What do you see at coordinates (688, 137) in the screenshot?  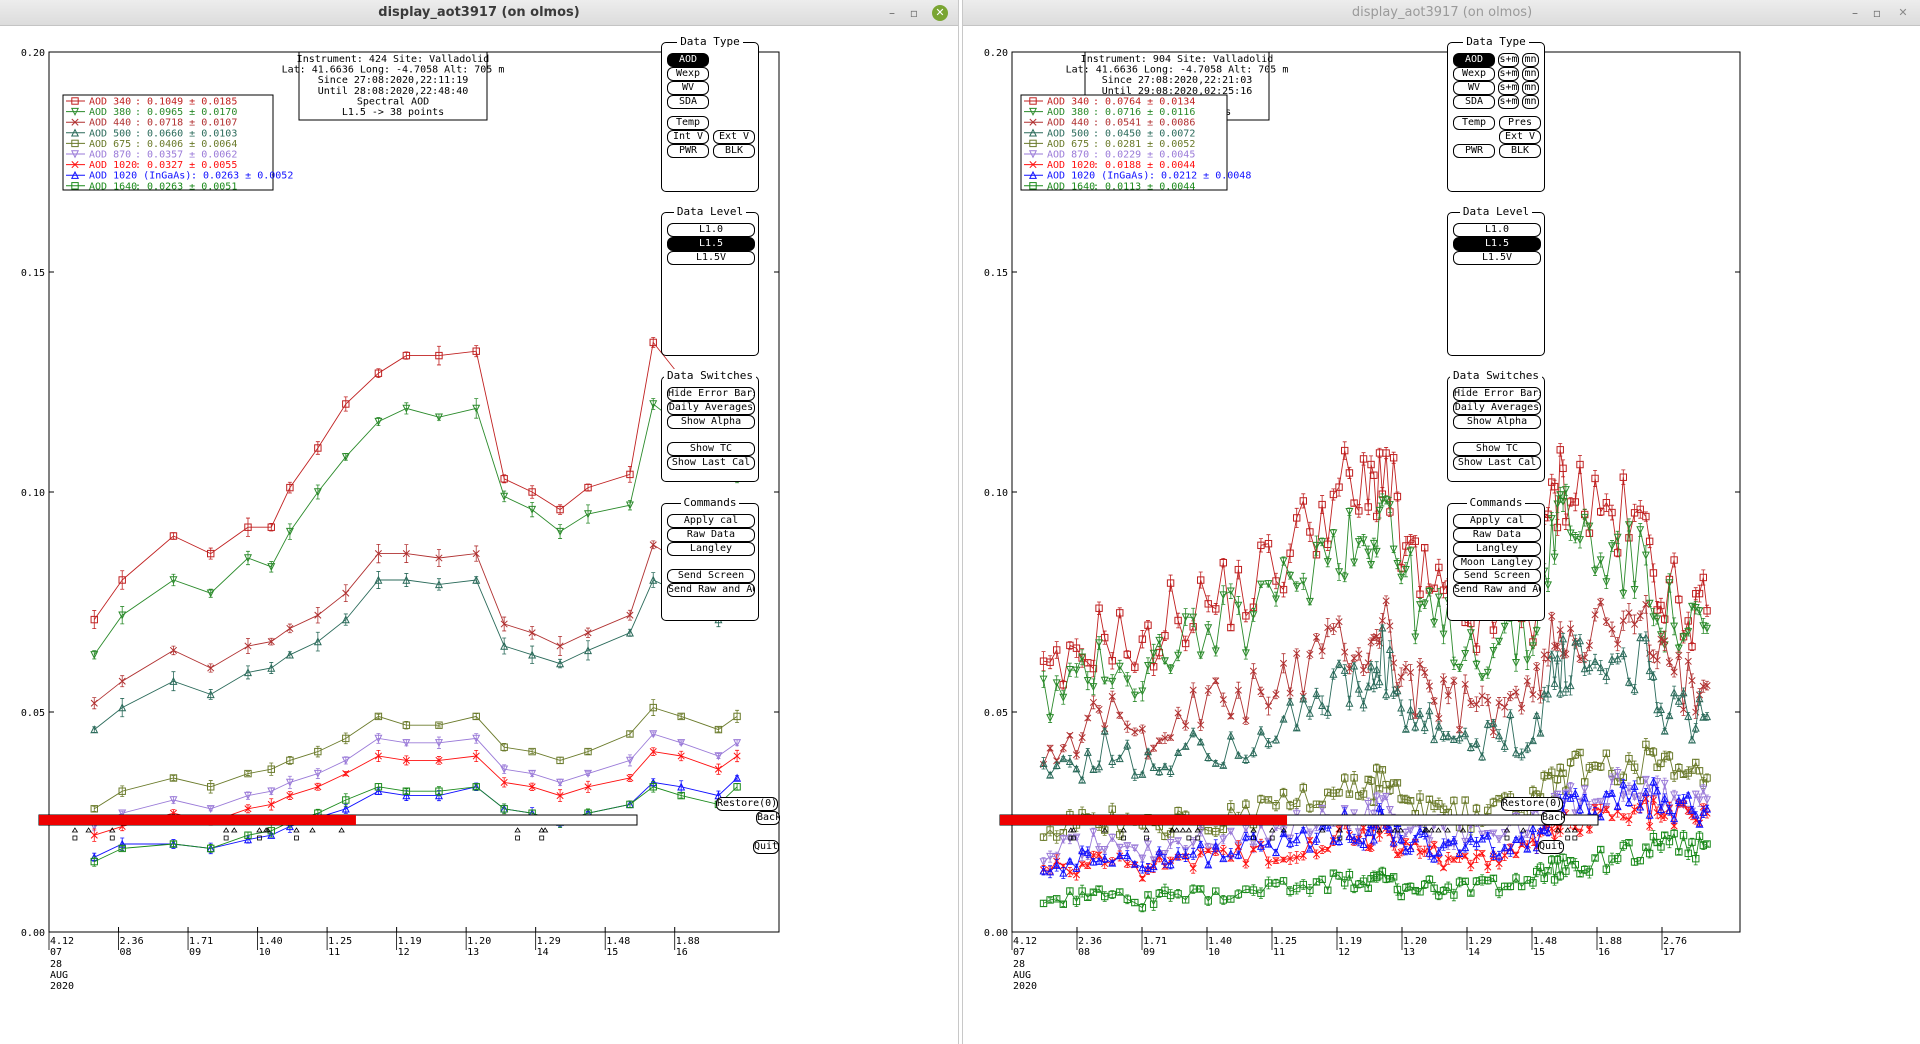 I see `data-type-btn-int-v: Int V` at bounding box center [688, 137].